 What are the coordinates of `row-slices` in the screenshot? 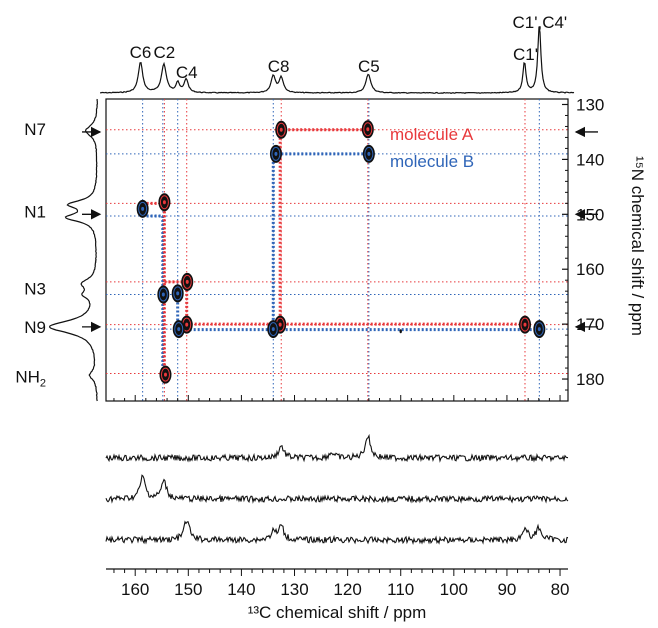 It's located at (337, 489).